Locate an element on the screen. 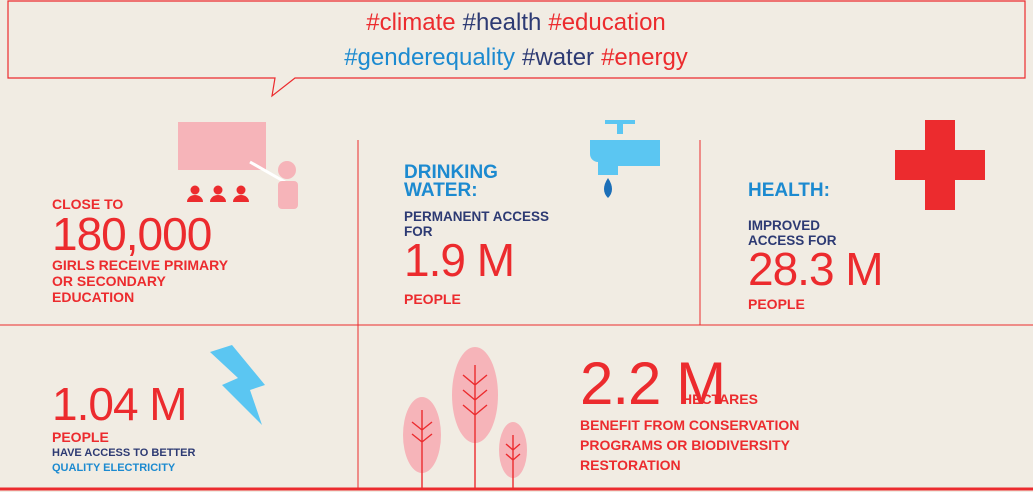 The width and height of the screenshot is (1033, 492). figure: 1.9 M is located at coordinates (459, 260).